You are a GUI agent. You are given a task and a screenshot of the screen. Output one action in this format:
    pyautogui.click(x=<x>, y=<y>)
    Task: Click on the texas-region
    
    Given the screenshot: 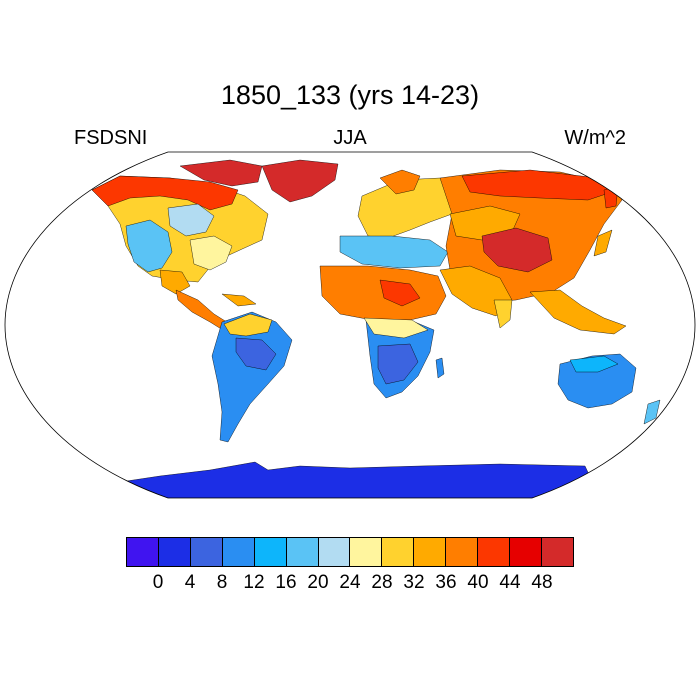 What is the action you would take?
    pyautogui.click(x=175, y=282)
    